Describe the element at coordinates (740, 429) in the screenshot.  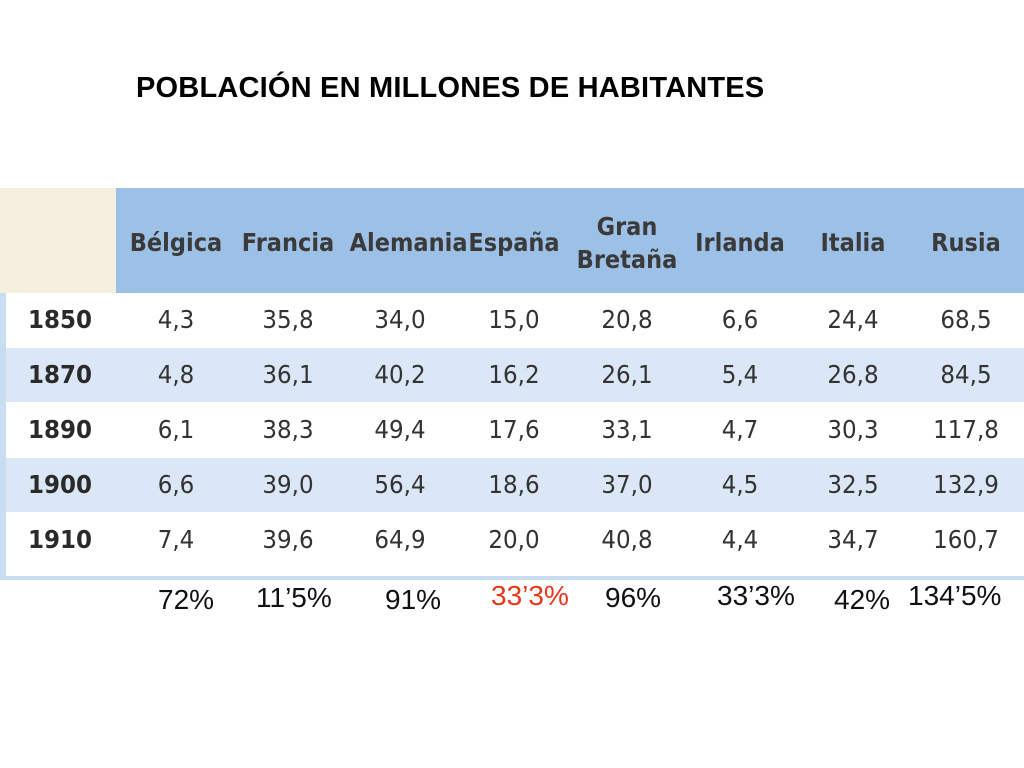
I see `value-cell: 4,7` at that location.